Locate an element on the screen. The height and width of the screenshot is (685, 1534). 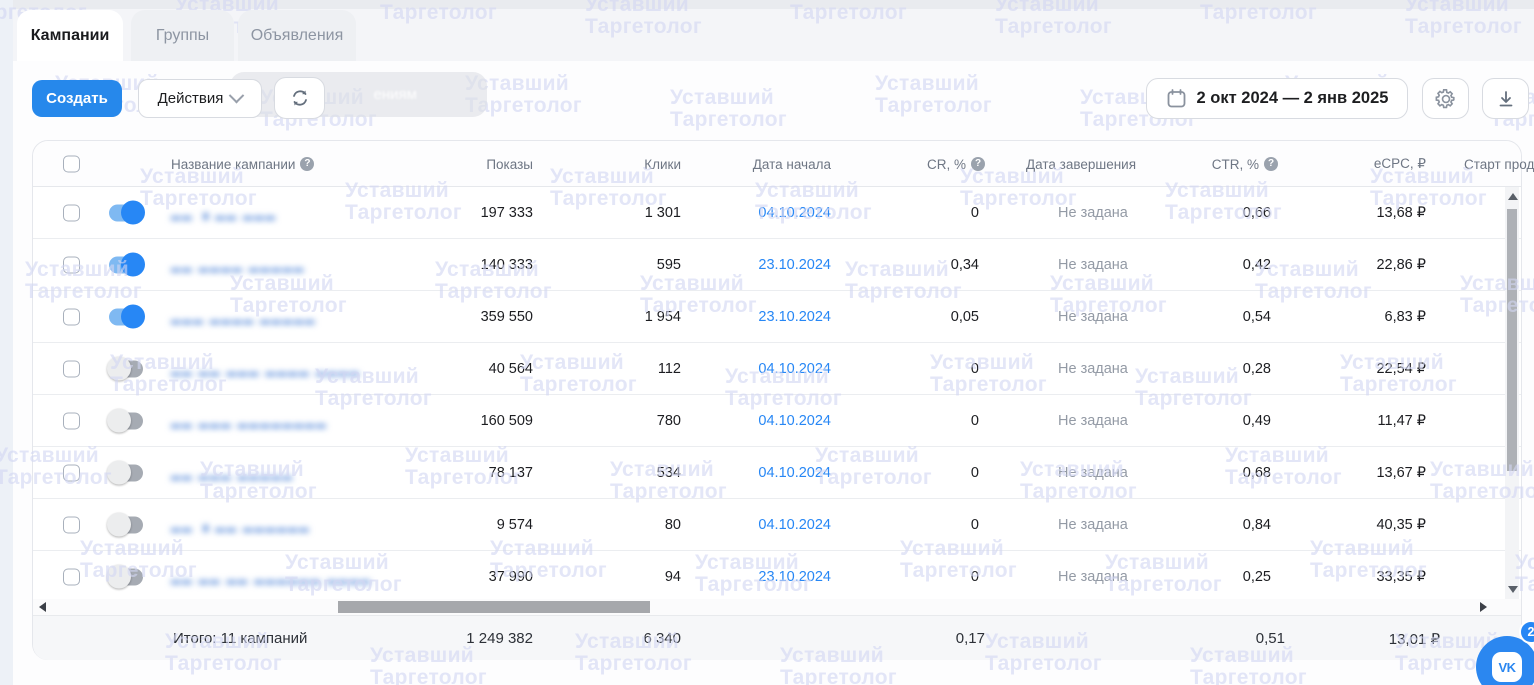
campaign-name-redacted: ▂▂ ▂▂ ▂▂▂ ▂▂▂▂ ▂▂▂▂ is located at coordinates (266, 368).